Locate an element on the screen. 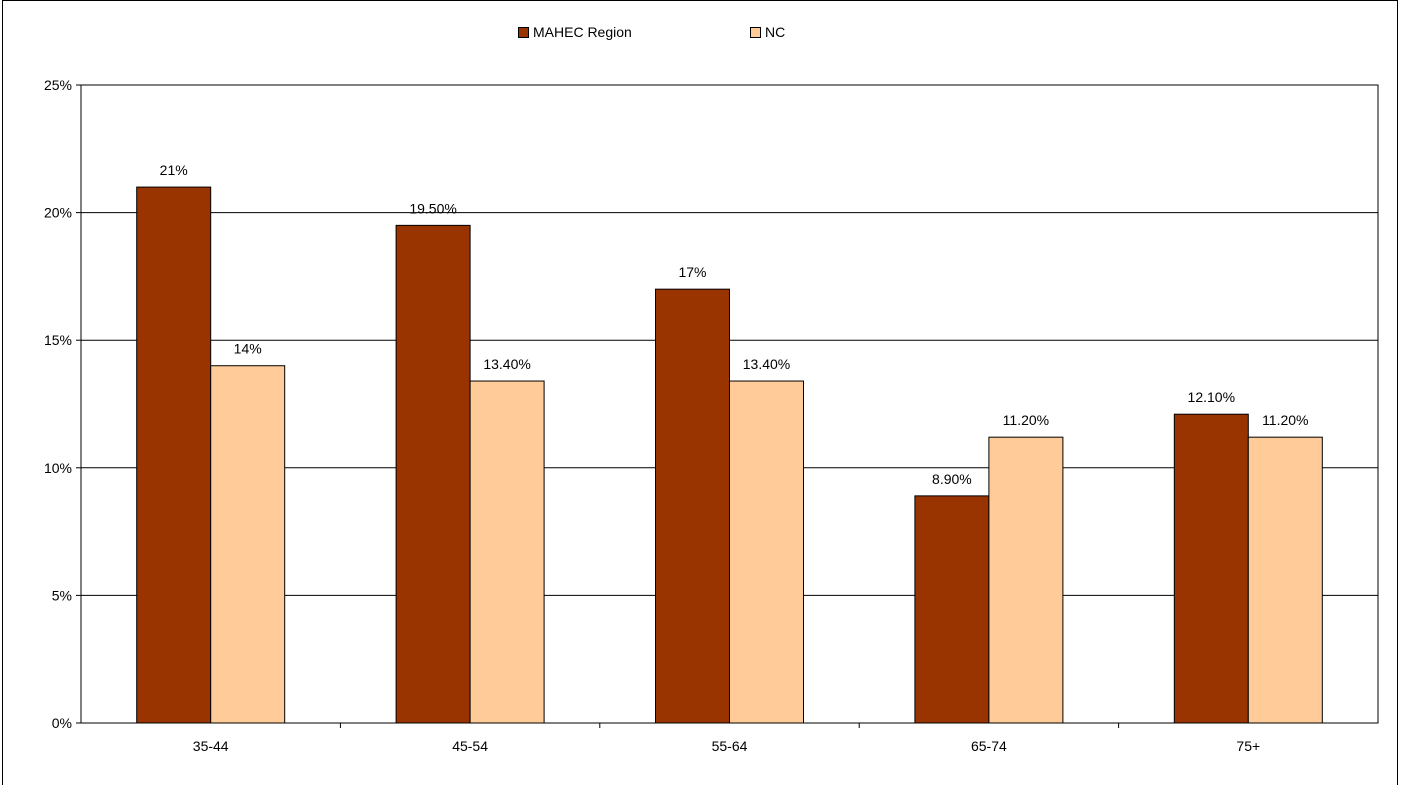  data-label-mahec-45-54: 19.50% is located at coordinates (432, 208).